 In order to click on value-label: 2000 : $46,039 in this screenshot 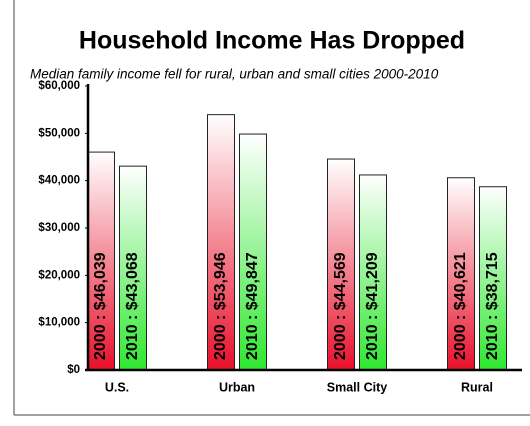, I will do `click(100, 306)`.